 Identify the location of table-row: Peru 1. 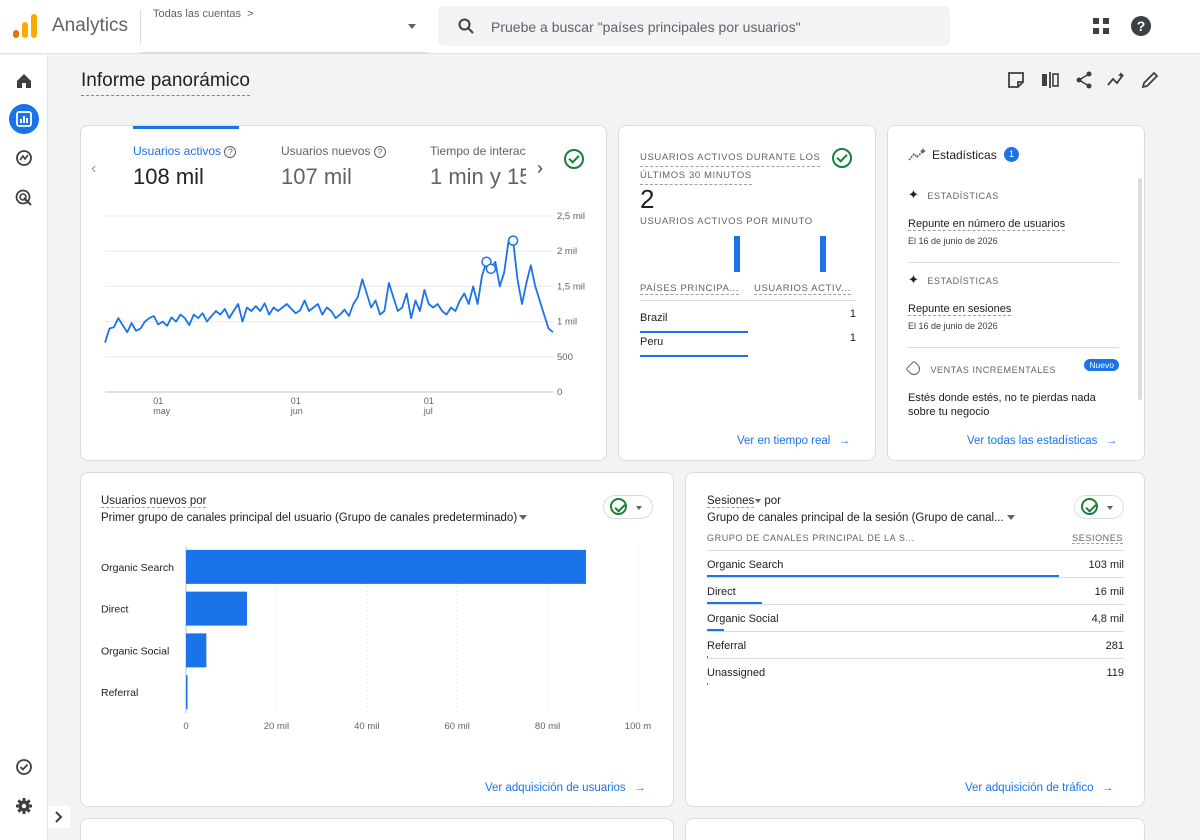
(748, 344).